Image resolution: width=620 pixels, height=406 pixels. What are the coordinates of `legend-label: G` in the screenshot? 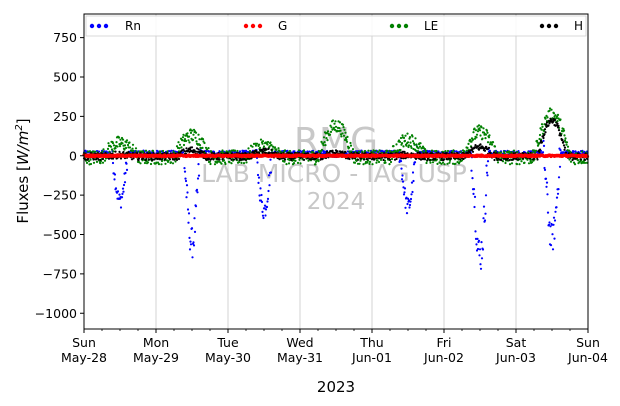 It's located at (282, 26).